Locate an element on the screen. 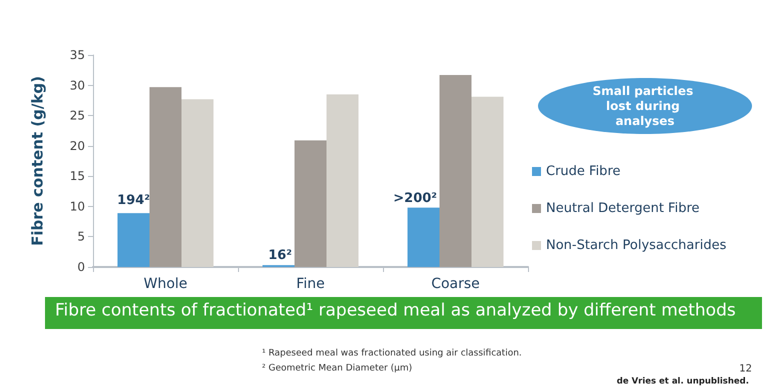 The height and width of the screenshot is (389, 769). y-tick-label: 5 is located at coordinates (81, 237).